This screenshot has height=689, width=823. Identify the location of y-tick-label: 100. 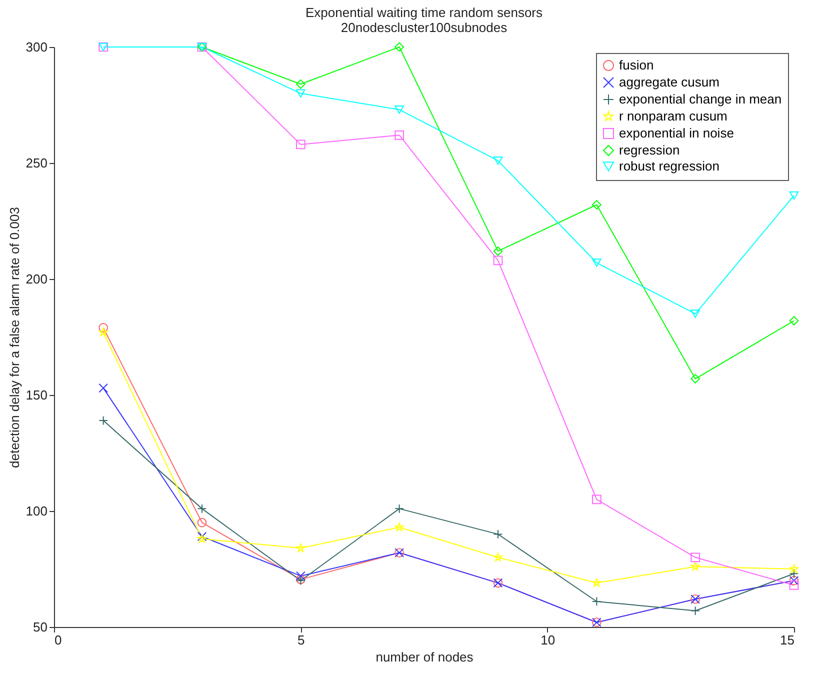
(37, 511).